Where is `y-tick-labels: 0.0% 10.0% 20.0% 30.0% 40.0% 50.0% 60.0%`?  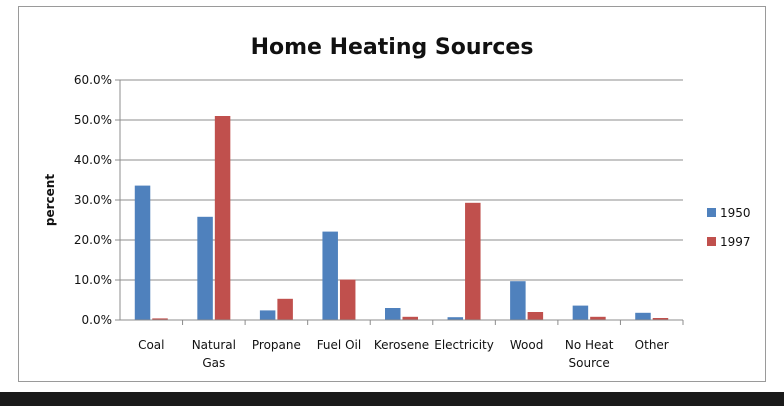
y-tick-labels: 0.0% 10.0% 20.0% 30.0% 40.0% 50.0% 60.0% is located at coordinates (93, 200).